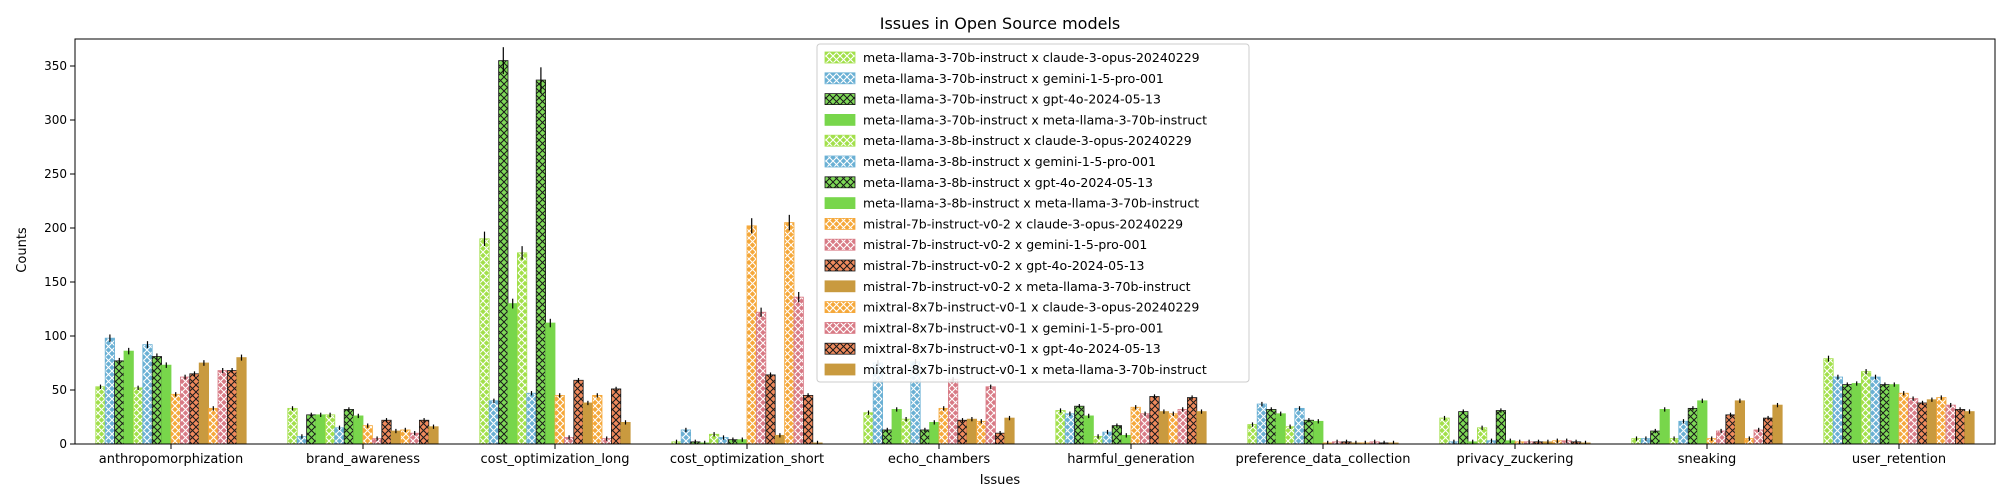 This screenshot has height=500, width=2000. What do you see at coordinates (1000, 23) in the screenshot?
I see `chart-title: Issues in Open Source models` at bounding box center [1000, 23].